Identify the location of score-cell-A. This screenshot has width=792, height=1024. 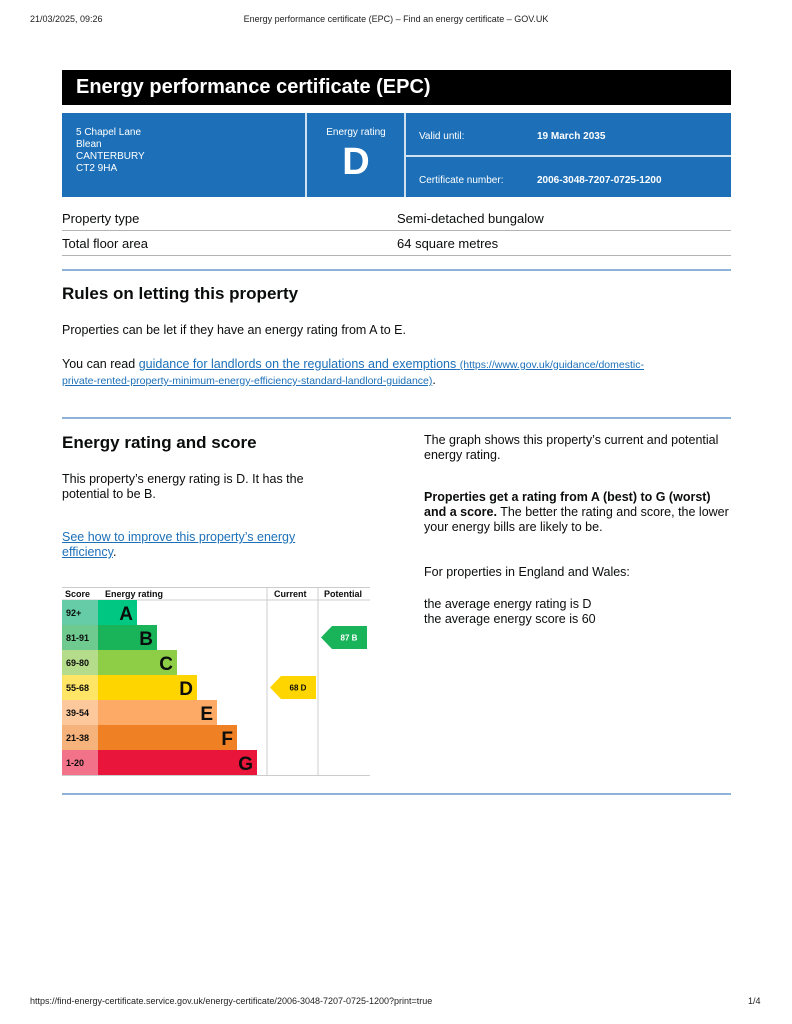
(80, 612).